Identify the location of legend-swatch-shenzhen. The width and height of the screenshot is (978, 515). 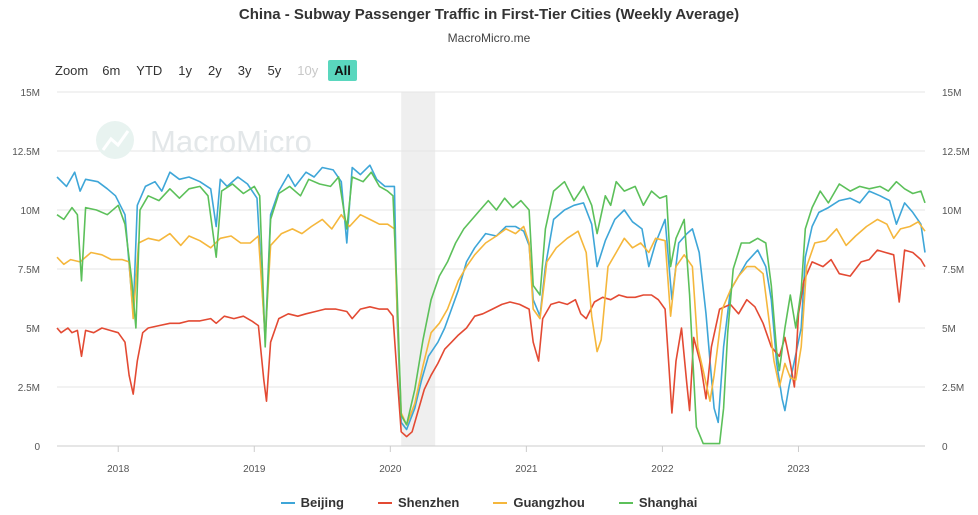
(384, 502).